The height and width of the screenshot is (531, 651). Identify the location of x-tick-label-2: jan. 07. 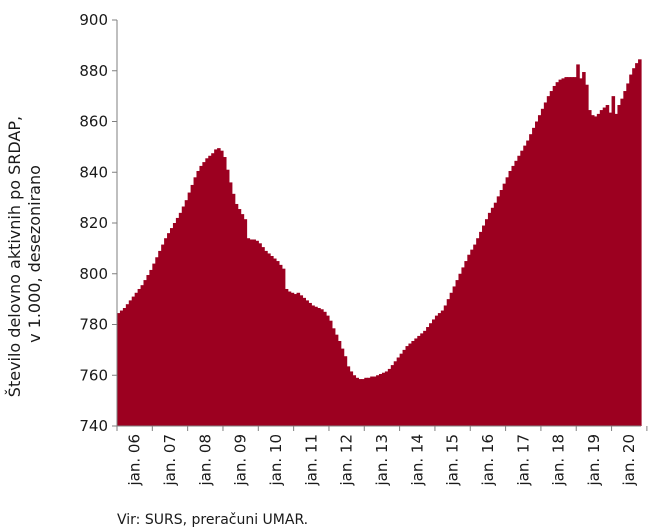
(170, 460).